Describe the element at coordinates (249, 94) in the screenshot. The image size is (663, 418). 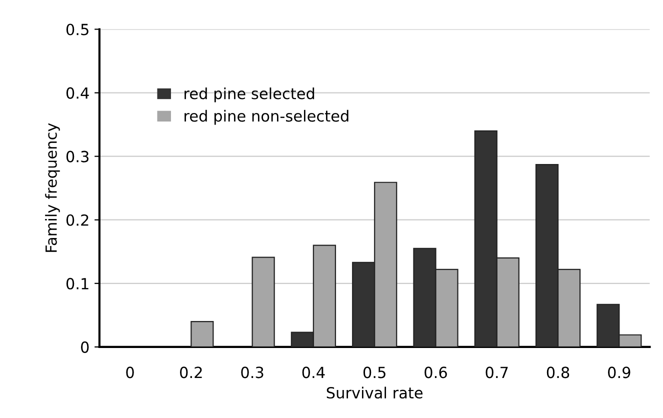
I see `legend-label: red pine selected` at that location.